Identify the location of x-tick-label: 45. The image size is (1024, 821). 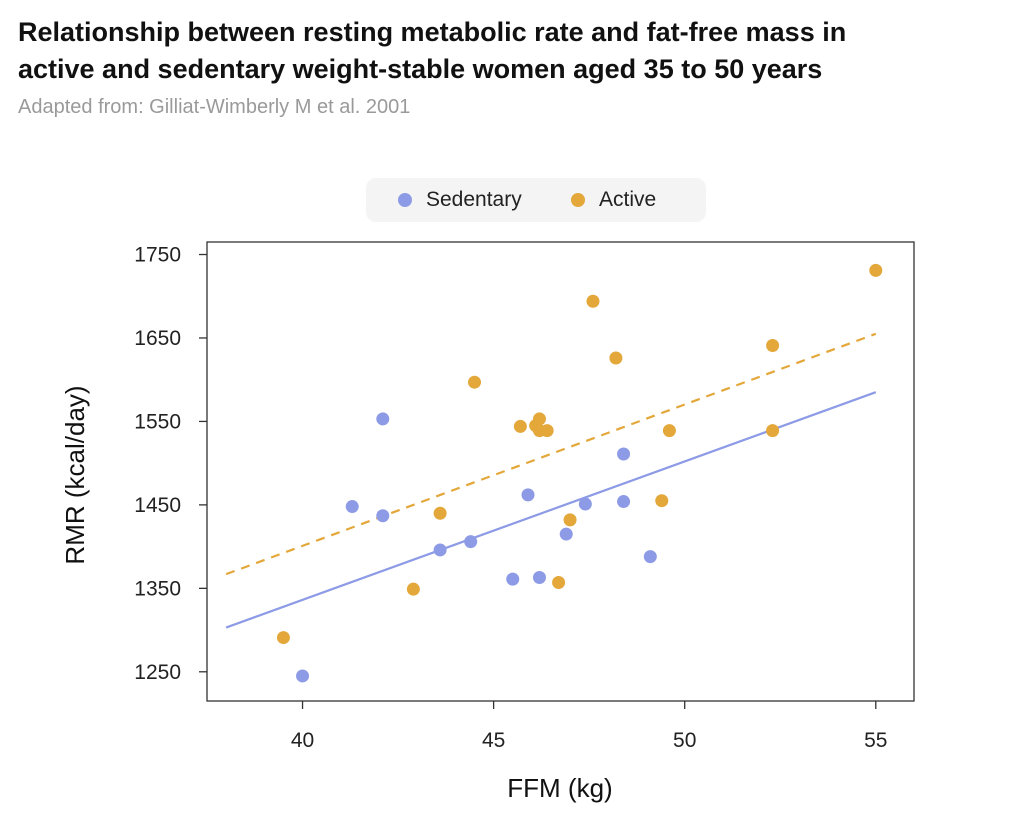
(493, 740).